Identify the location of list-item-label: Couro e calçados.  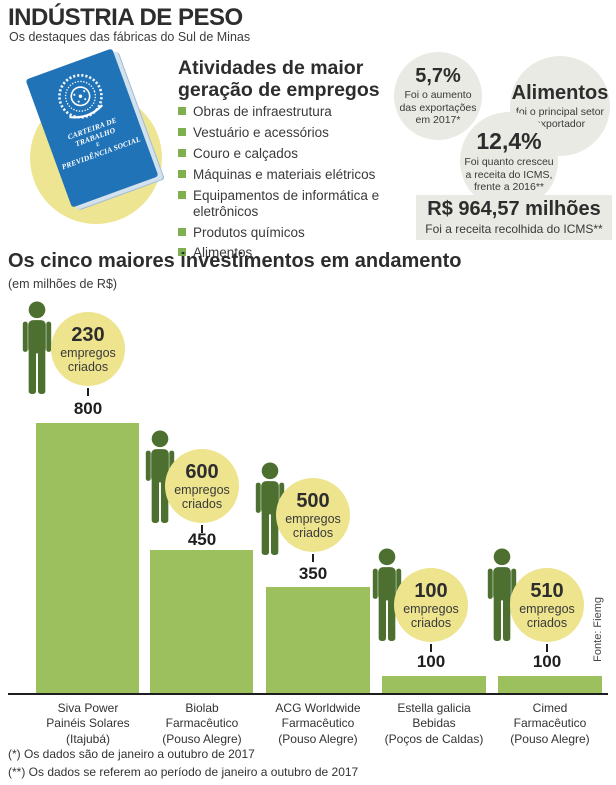
(246, 153).